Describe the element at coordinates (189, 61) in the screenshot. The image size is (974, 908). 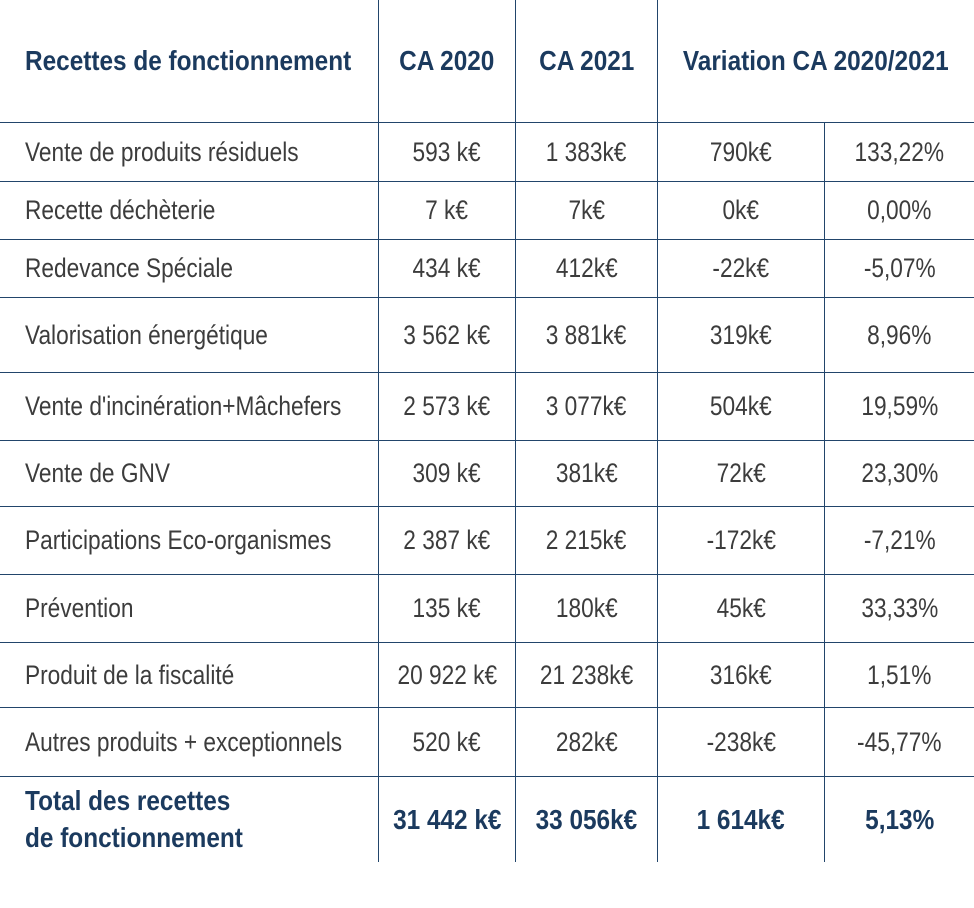
I see `header-col-recettes: Recettes de fonctionnement` at that location.